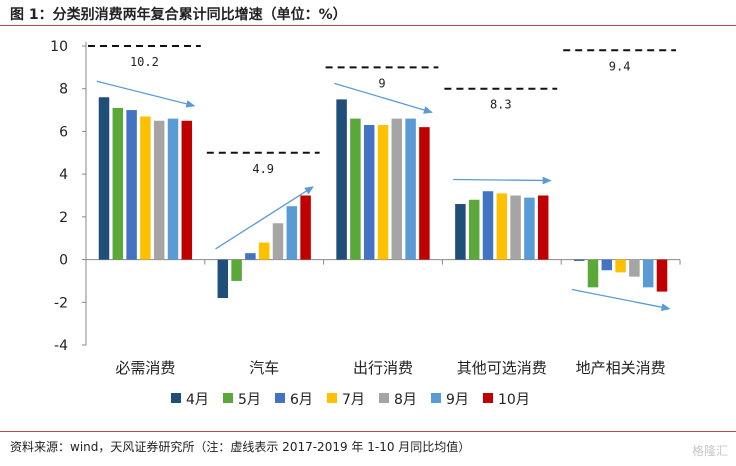 The width and height of the screenshot is (736, 466). What do you see at coordinates (63, 218) in the screenshot?
I see `y-tick-label: 2` at bounding box center [63, 218].